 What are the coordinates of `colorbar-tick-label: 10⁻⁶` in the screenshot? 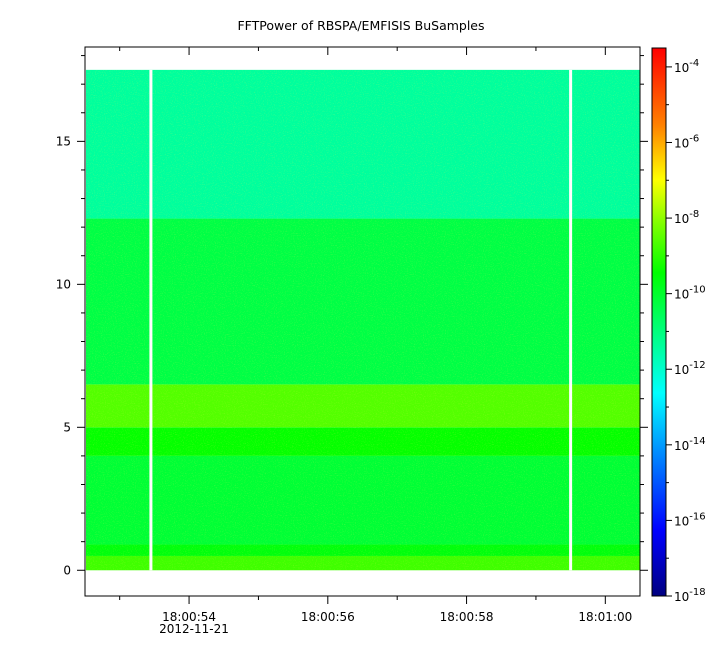 It's located at (686, 141).